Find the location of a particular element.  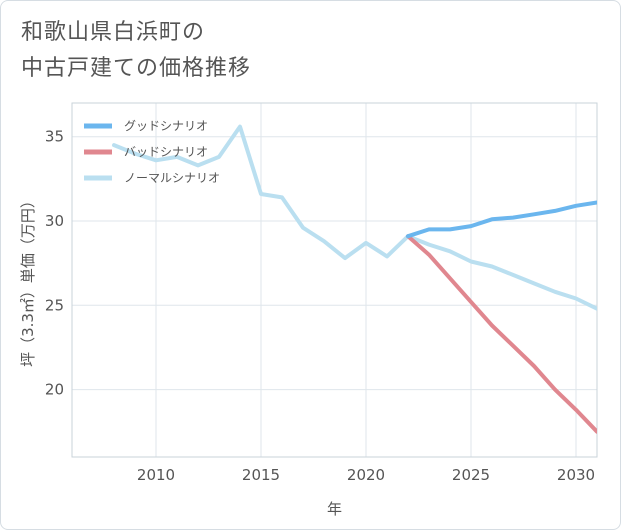

legend-label-0: グッドシナリオ is located at coordinates (166, 126).